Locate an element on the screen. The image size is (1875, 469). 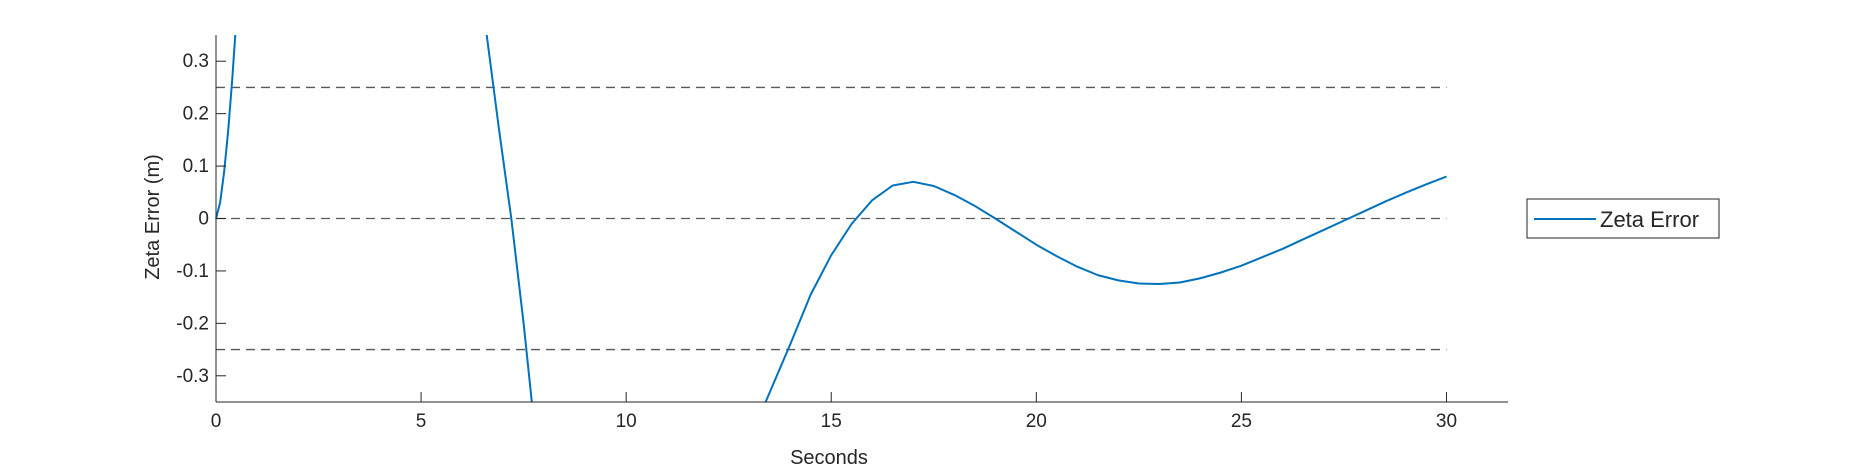
x-tick-label: 30 is located at coordinates (1446, 421).